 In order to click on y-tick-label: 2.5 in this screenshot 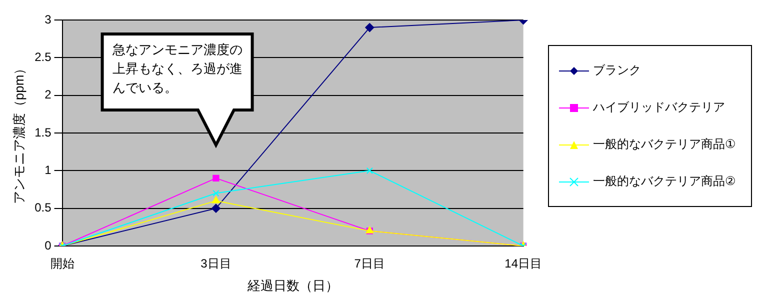, I will do `click(43, 57)`.